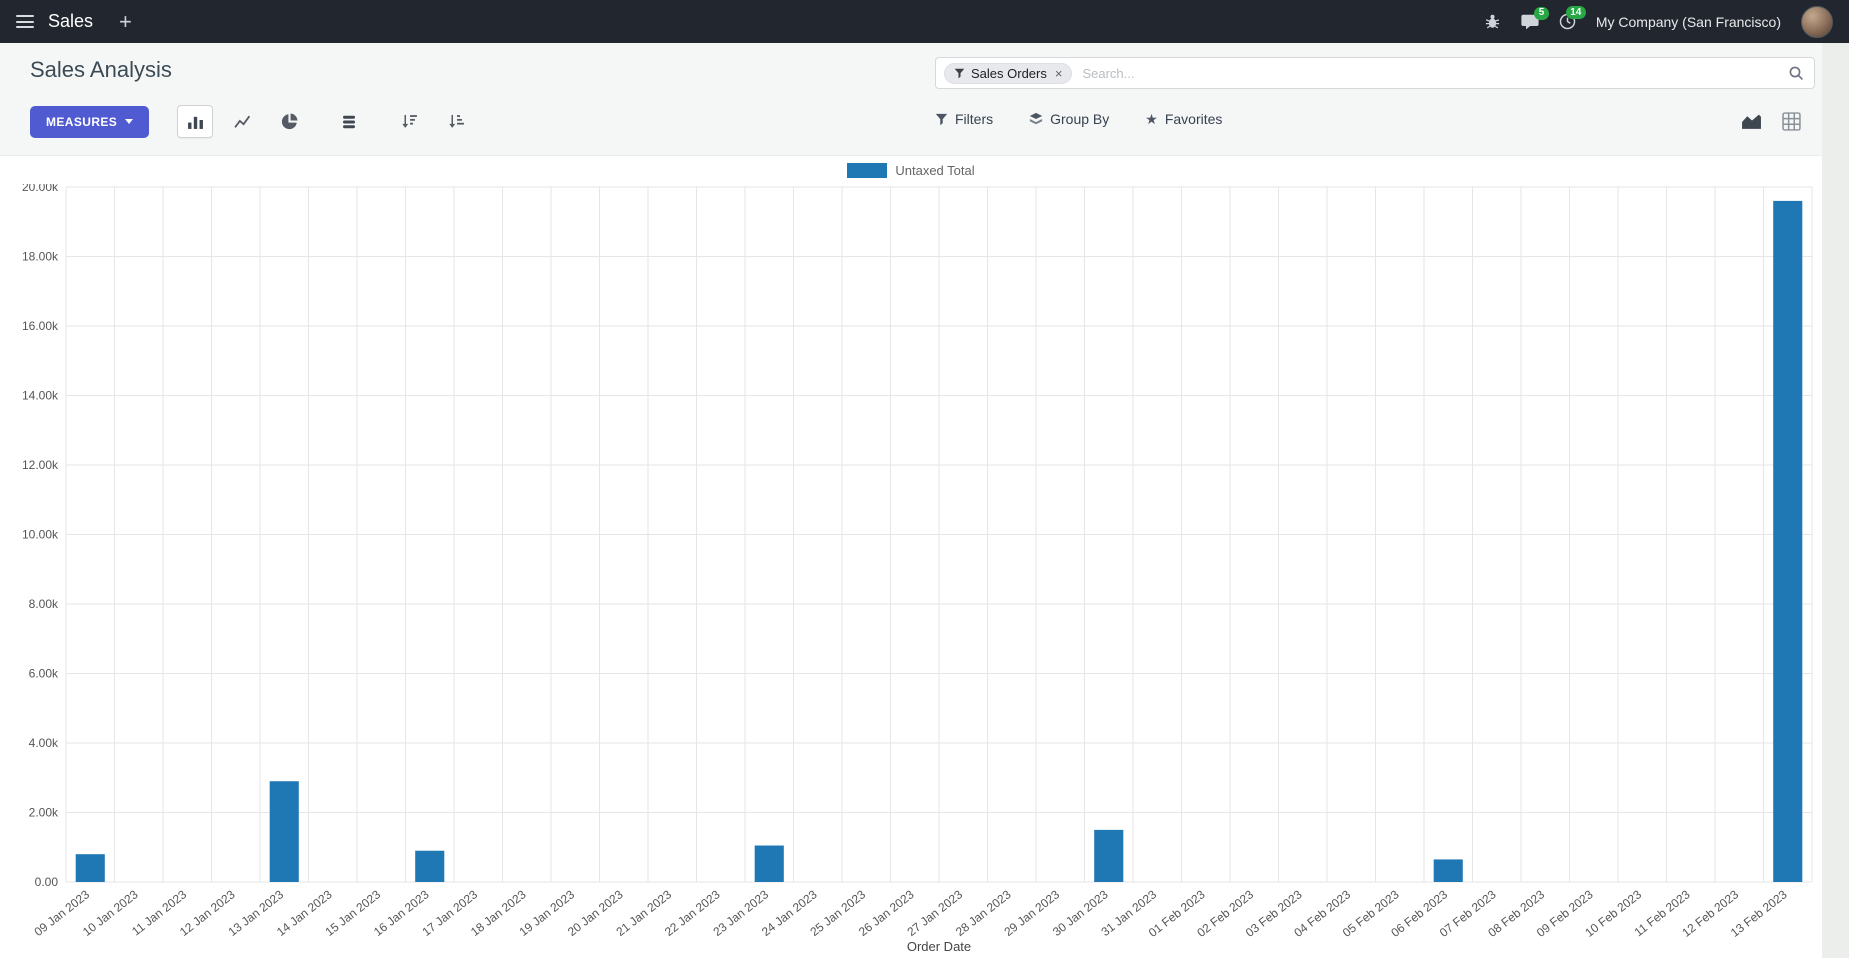 The image size is (1849, 958). I want to click on debug-bug-icon, so click(1492, 21).